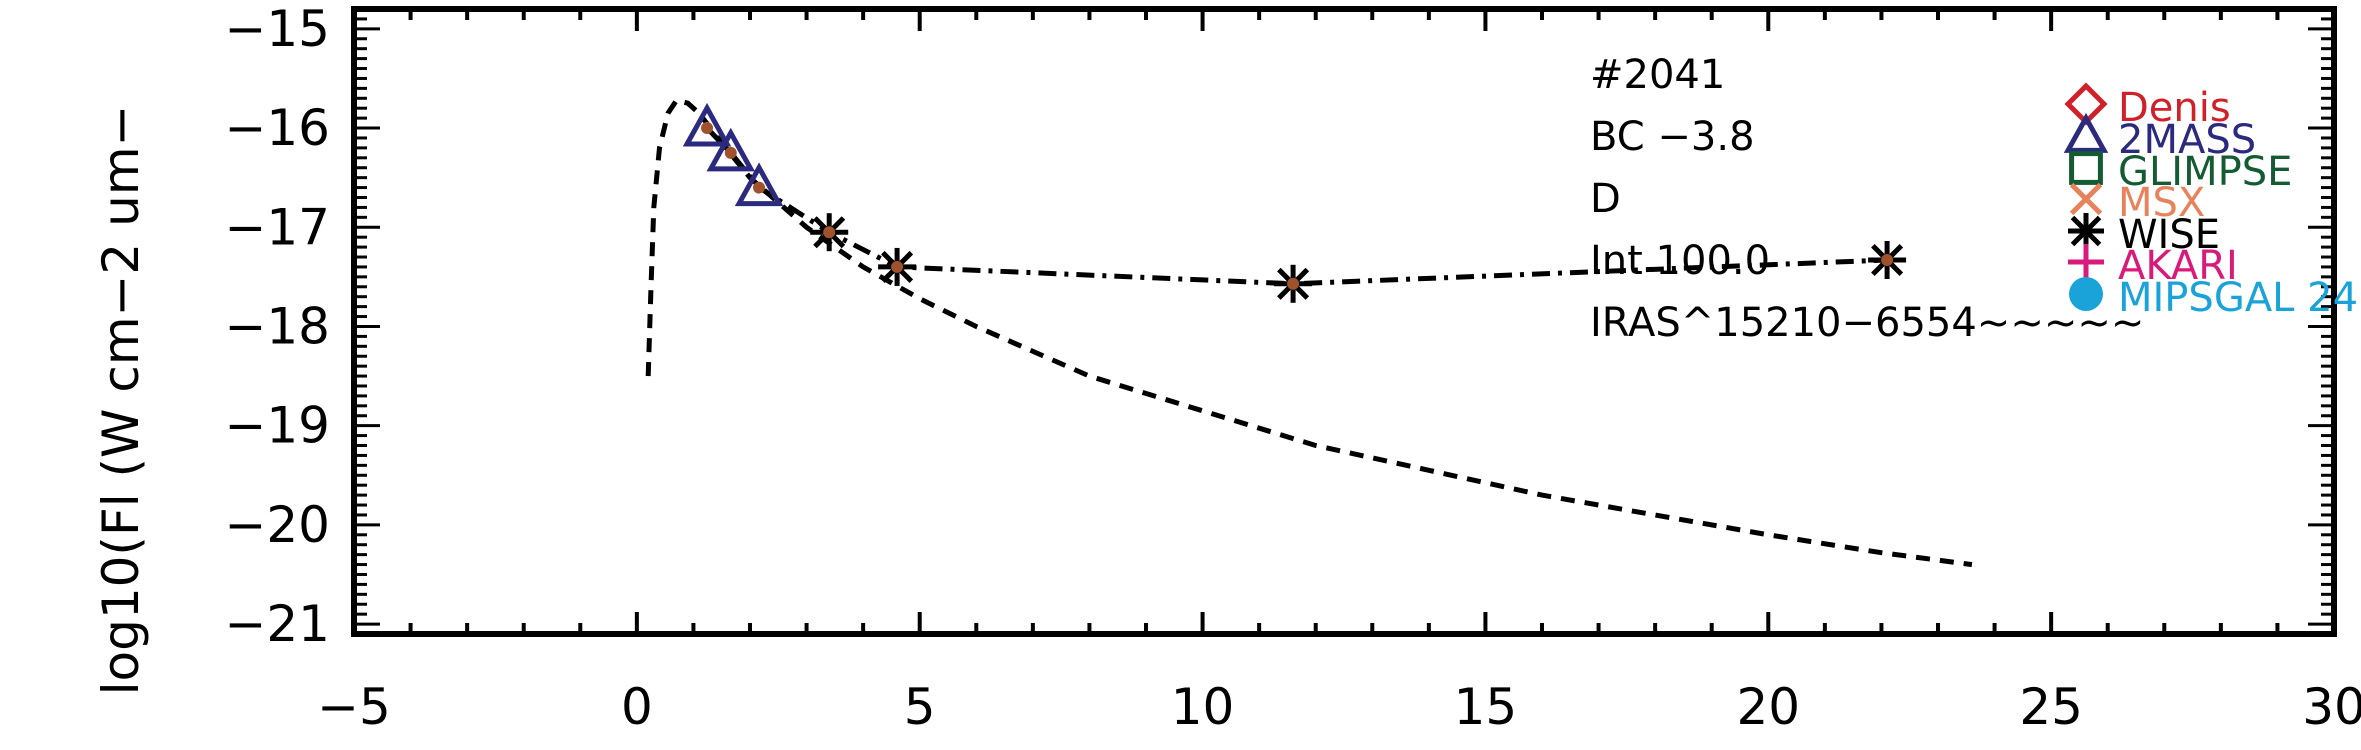 This screenshot has width=2361, height=750. What do you see at coordinates (2169, 235) in the screenshot?
I see `legend-wise-label: WISE` at bounding box center [2169, 235].